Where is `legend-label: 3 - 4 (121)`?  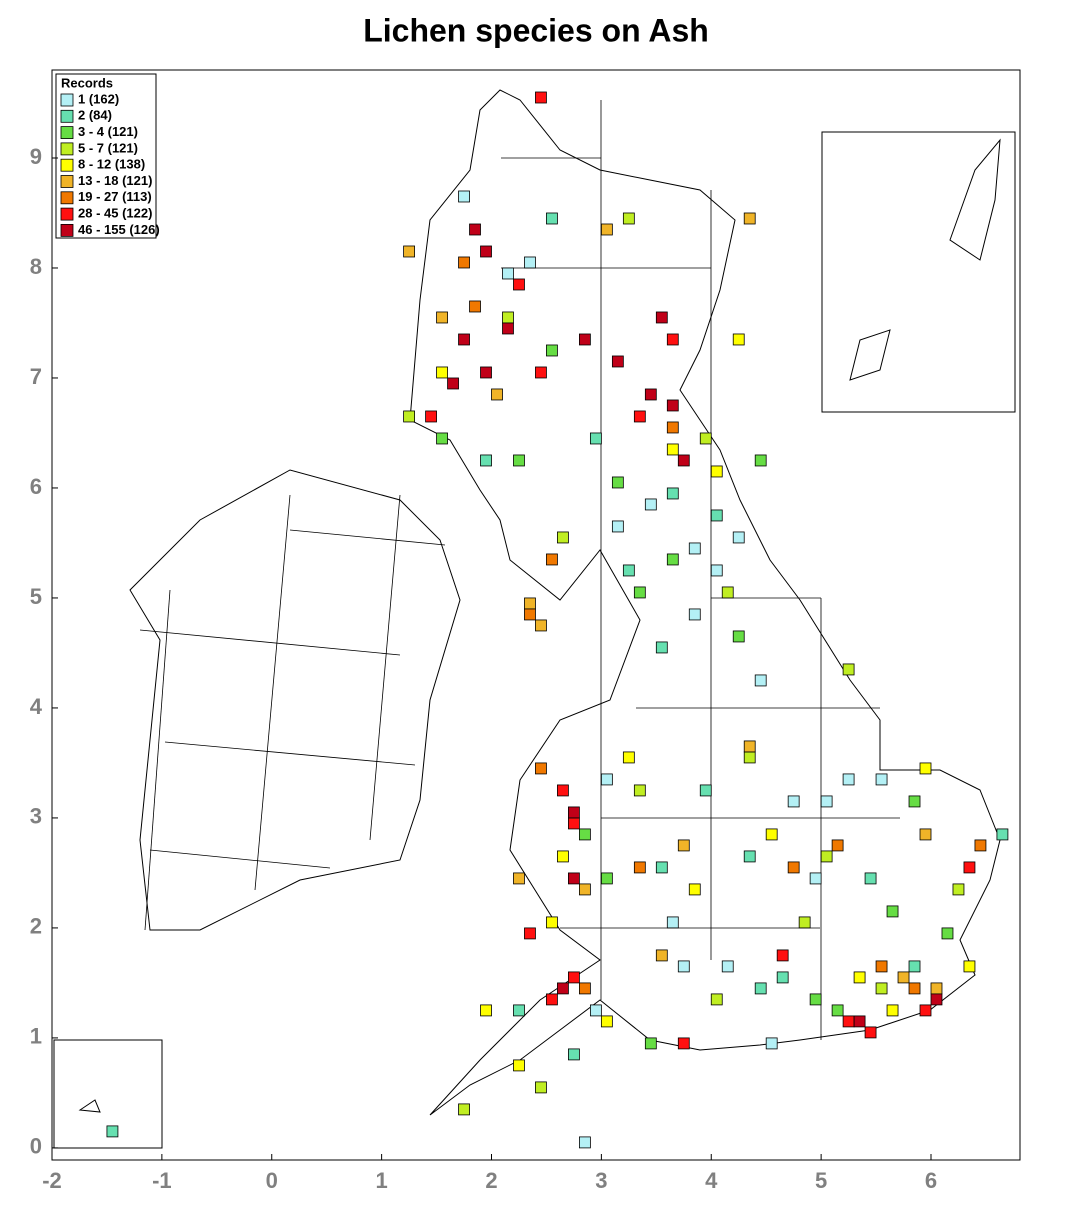 legend-label: 3 - 4 (121) is located at coordinates (108, 131).